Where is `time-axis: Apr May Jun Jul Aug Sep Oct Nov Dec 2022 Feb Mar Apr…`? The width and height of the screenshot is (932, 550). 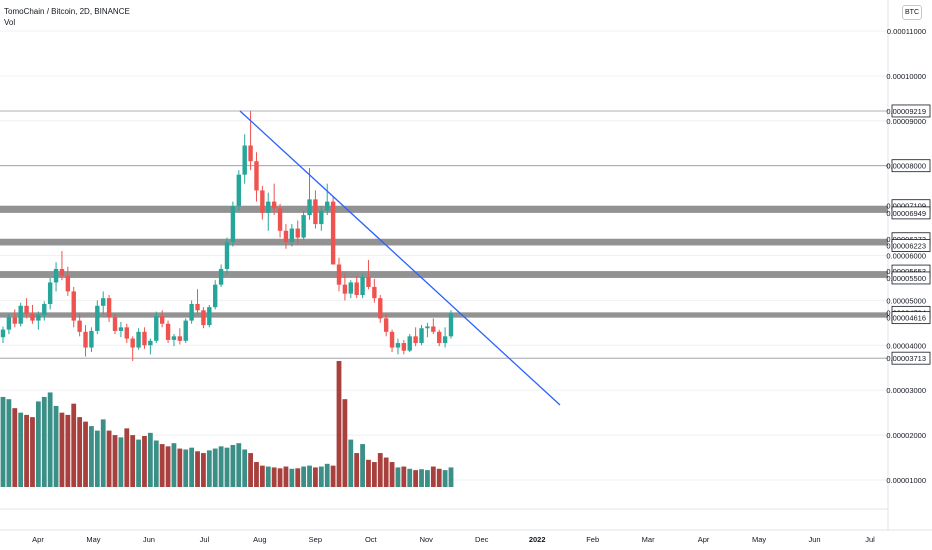
time-axis: Apr May Jun Jul Aug Sep Oct Nov Dec 2022 Feb Mar Apr… is located at coordinates (453, 539).